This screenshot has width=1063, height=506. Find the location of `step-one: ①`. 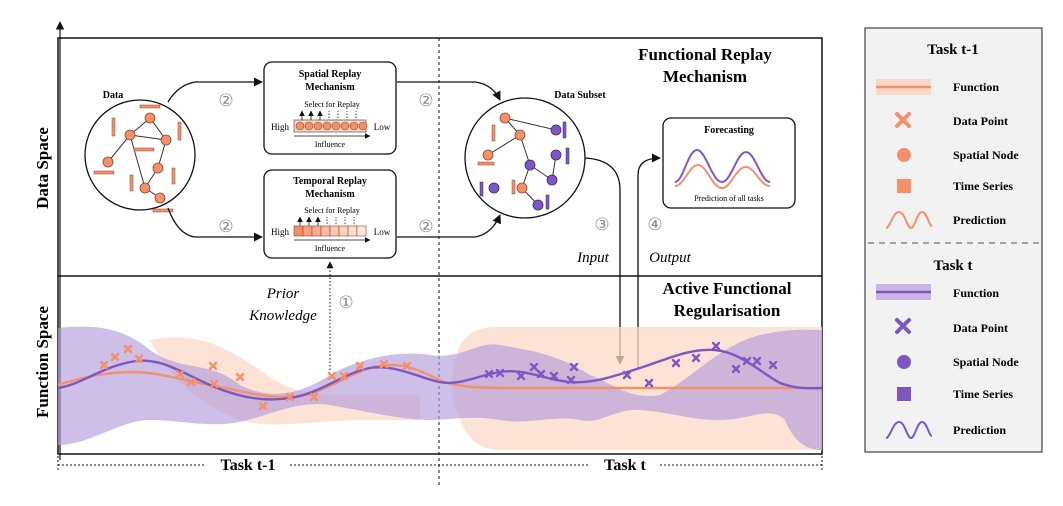

step-one: ① is located at coordinates (345, 302).